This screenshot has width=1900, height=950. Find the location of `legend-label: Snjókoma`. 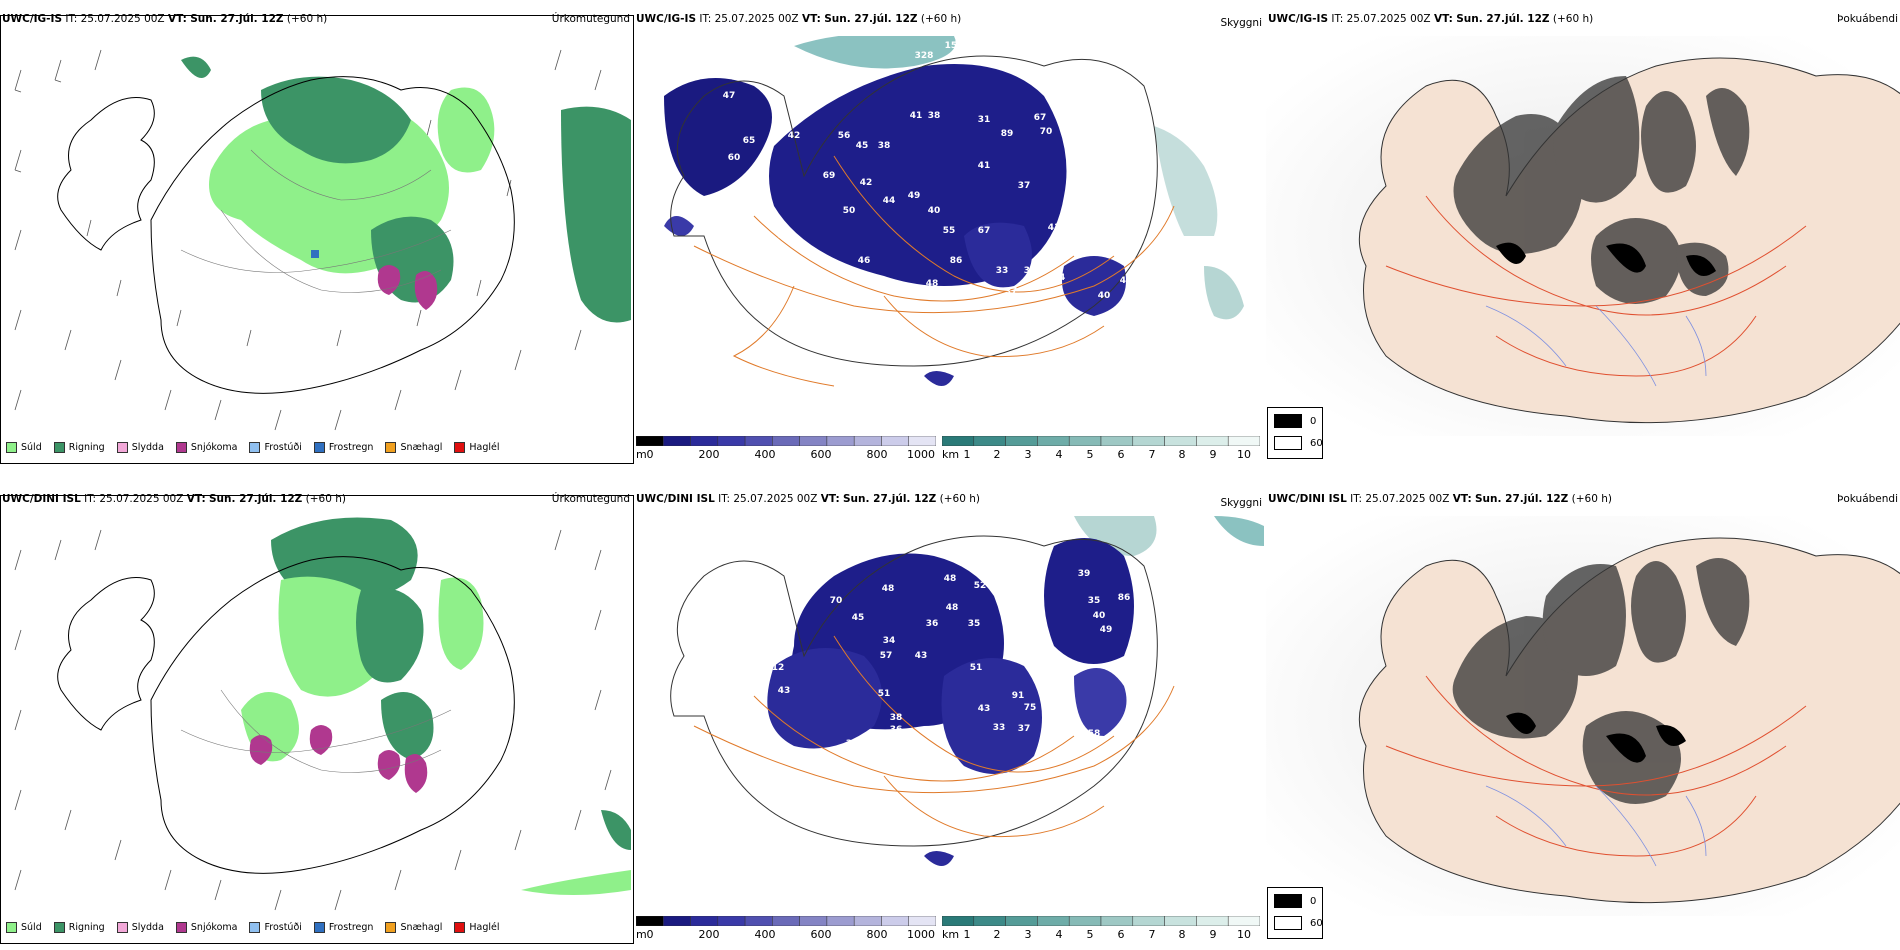

legend-label: Snjókoma is located at coordinates (214, 447).